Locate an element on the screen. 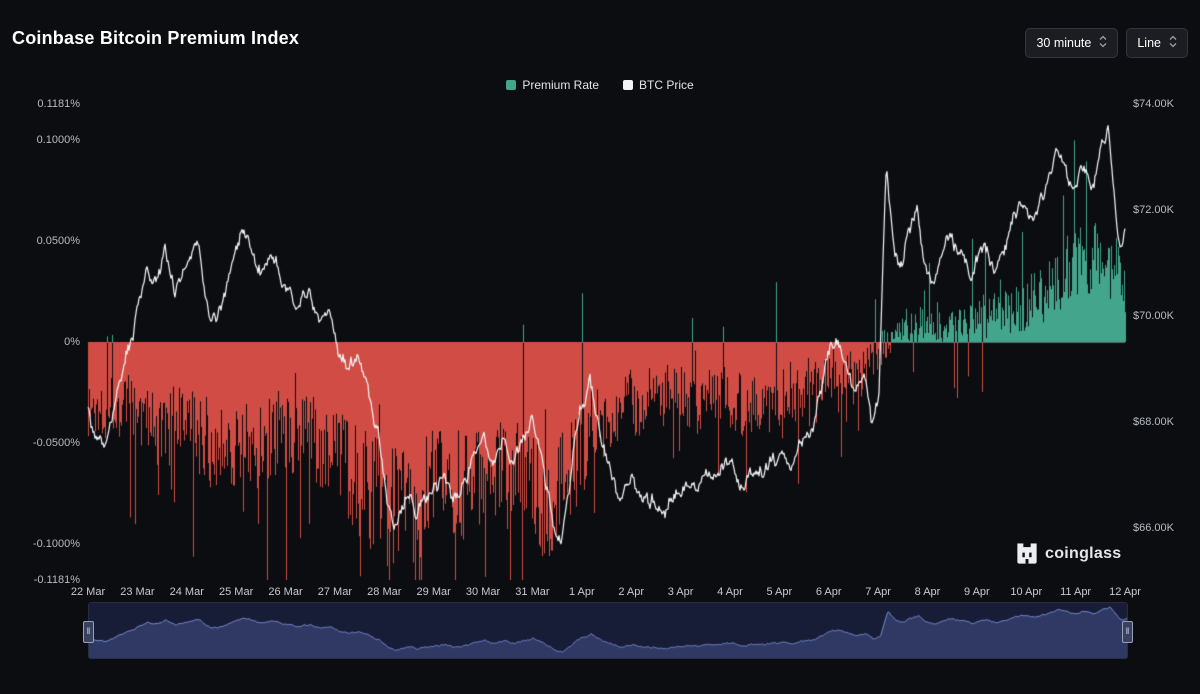 The width and height of the screenshot is (1200, 694). premium-rate-swatch is located at coordinates (511, 85).